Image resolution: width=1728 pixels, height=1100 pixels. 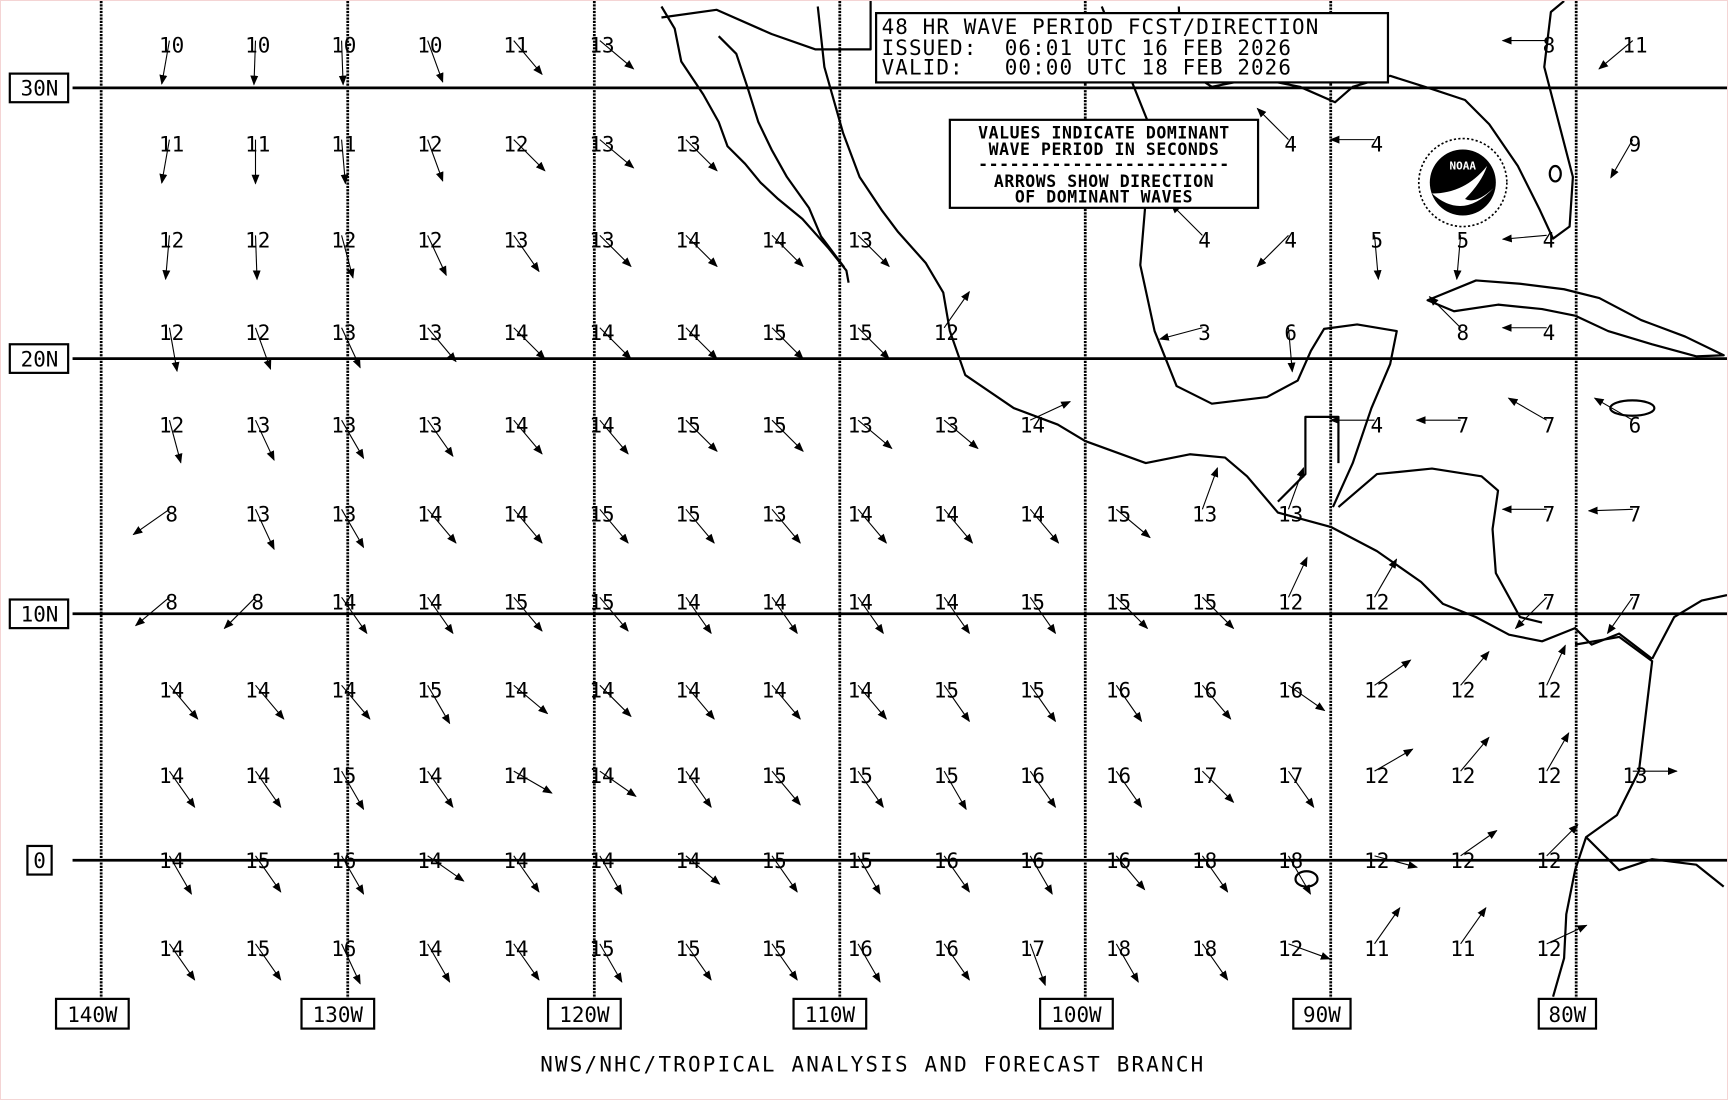 I want to click on issued-text: ISSUED: 06:01 UTC 16 FEB 2026, so click(x=1087, y=48).